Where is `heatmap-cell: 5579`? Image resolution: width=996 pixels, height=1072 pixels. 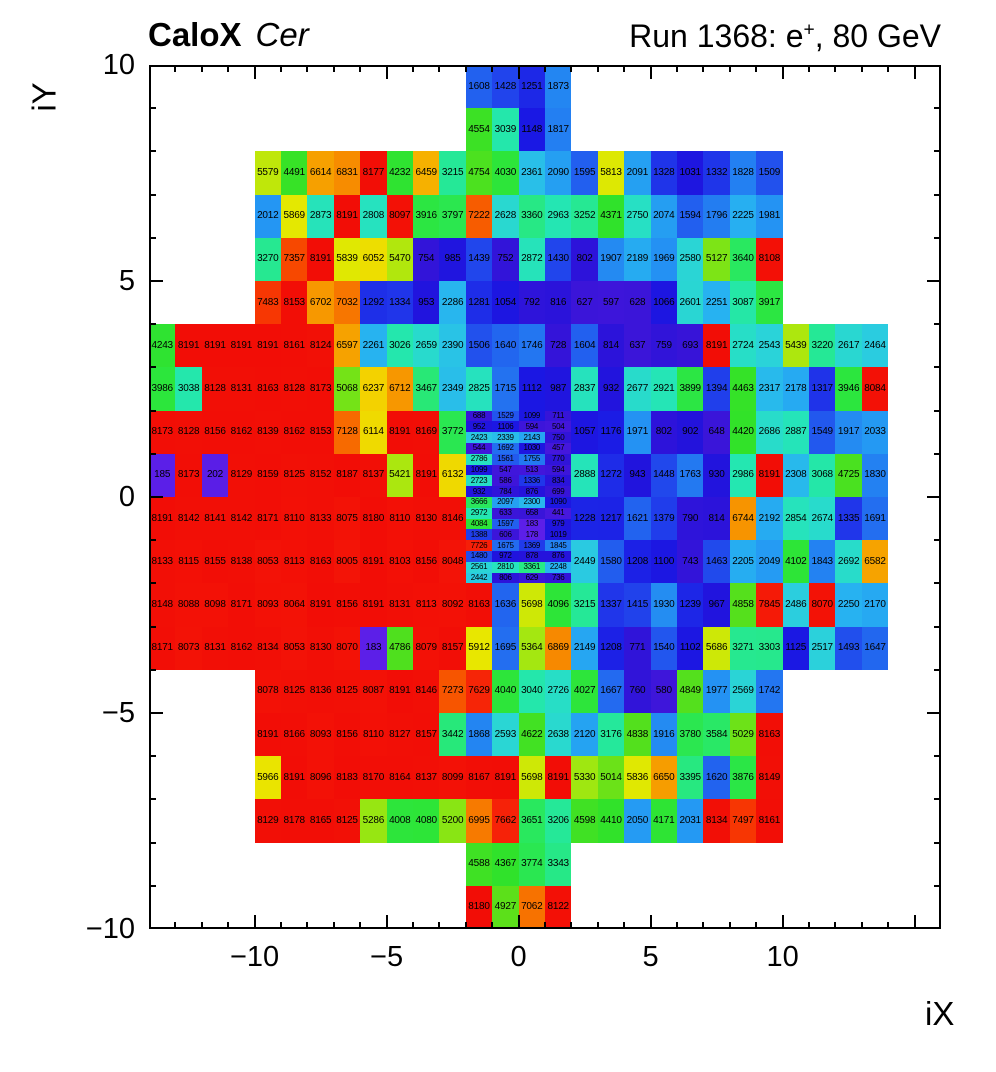 heatmap-cell: 5579 is located at coordinates (267, 173).